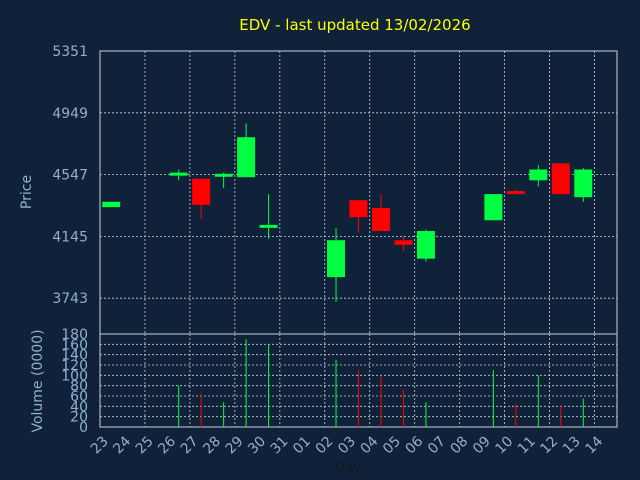 This screenshot has height=480, width=640. I want to click on x-tick-label: 10, so click(504, 445).